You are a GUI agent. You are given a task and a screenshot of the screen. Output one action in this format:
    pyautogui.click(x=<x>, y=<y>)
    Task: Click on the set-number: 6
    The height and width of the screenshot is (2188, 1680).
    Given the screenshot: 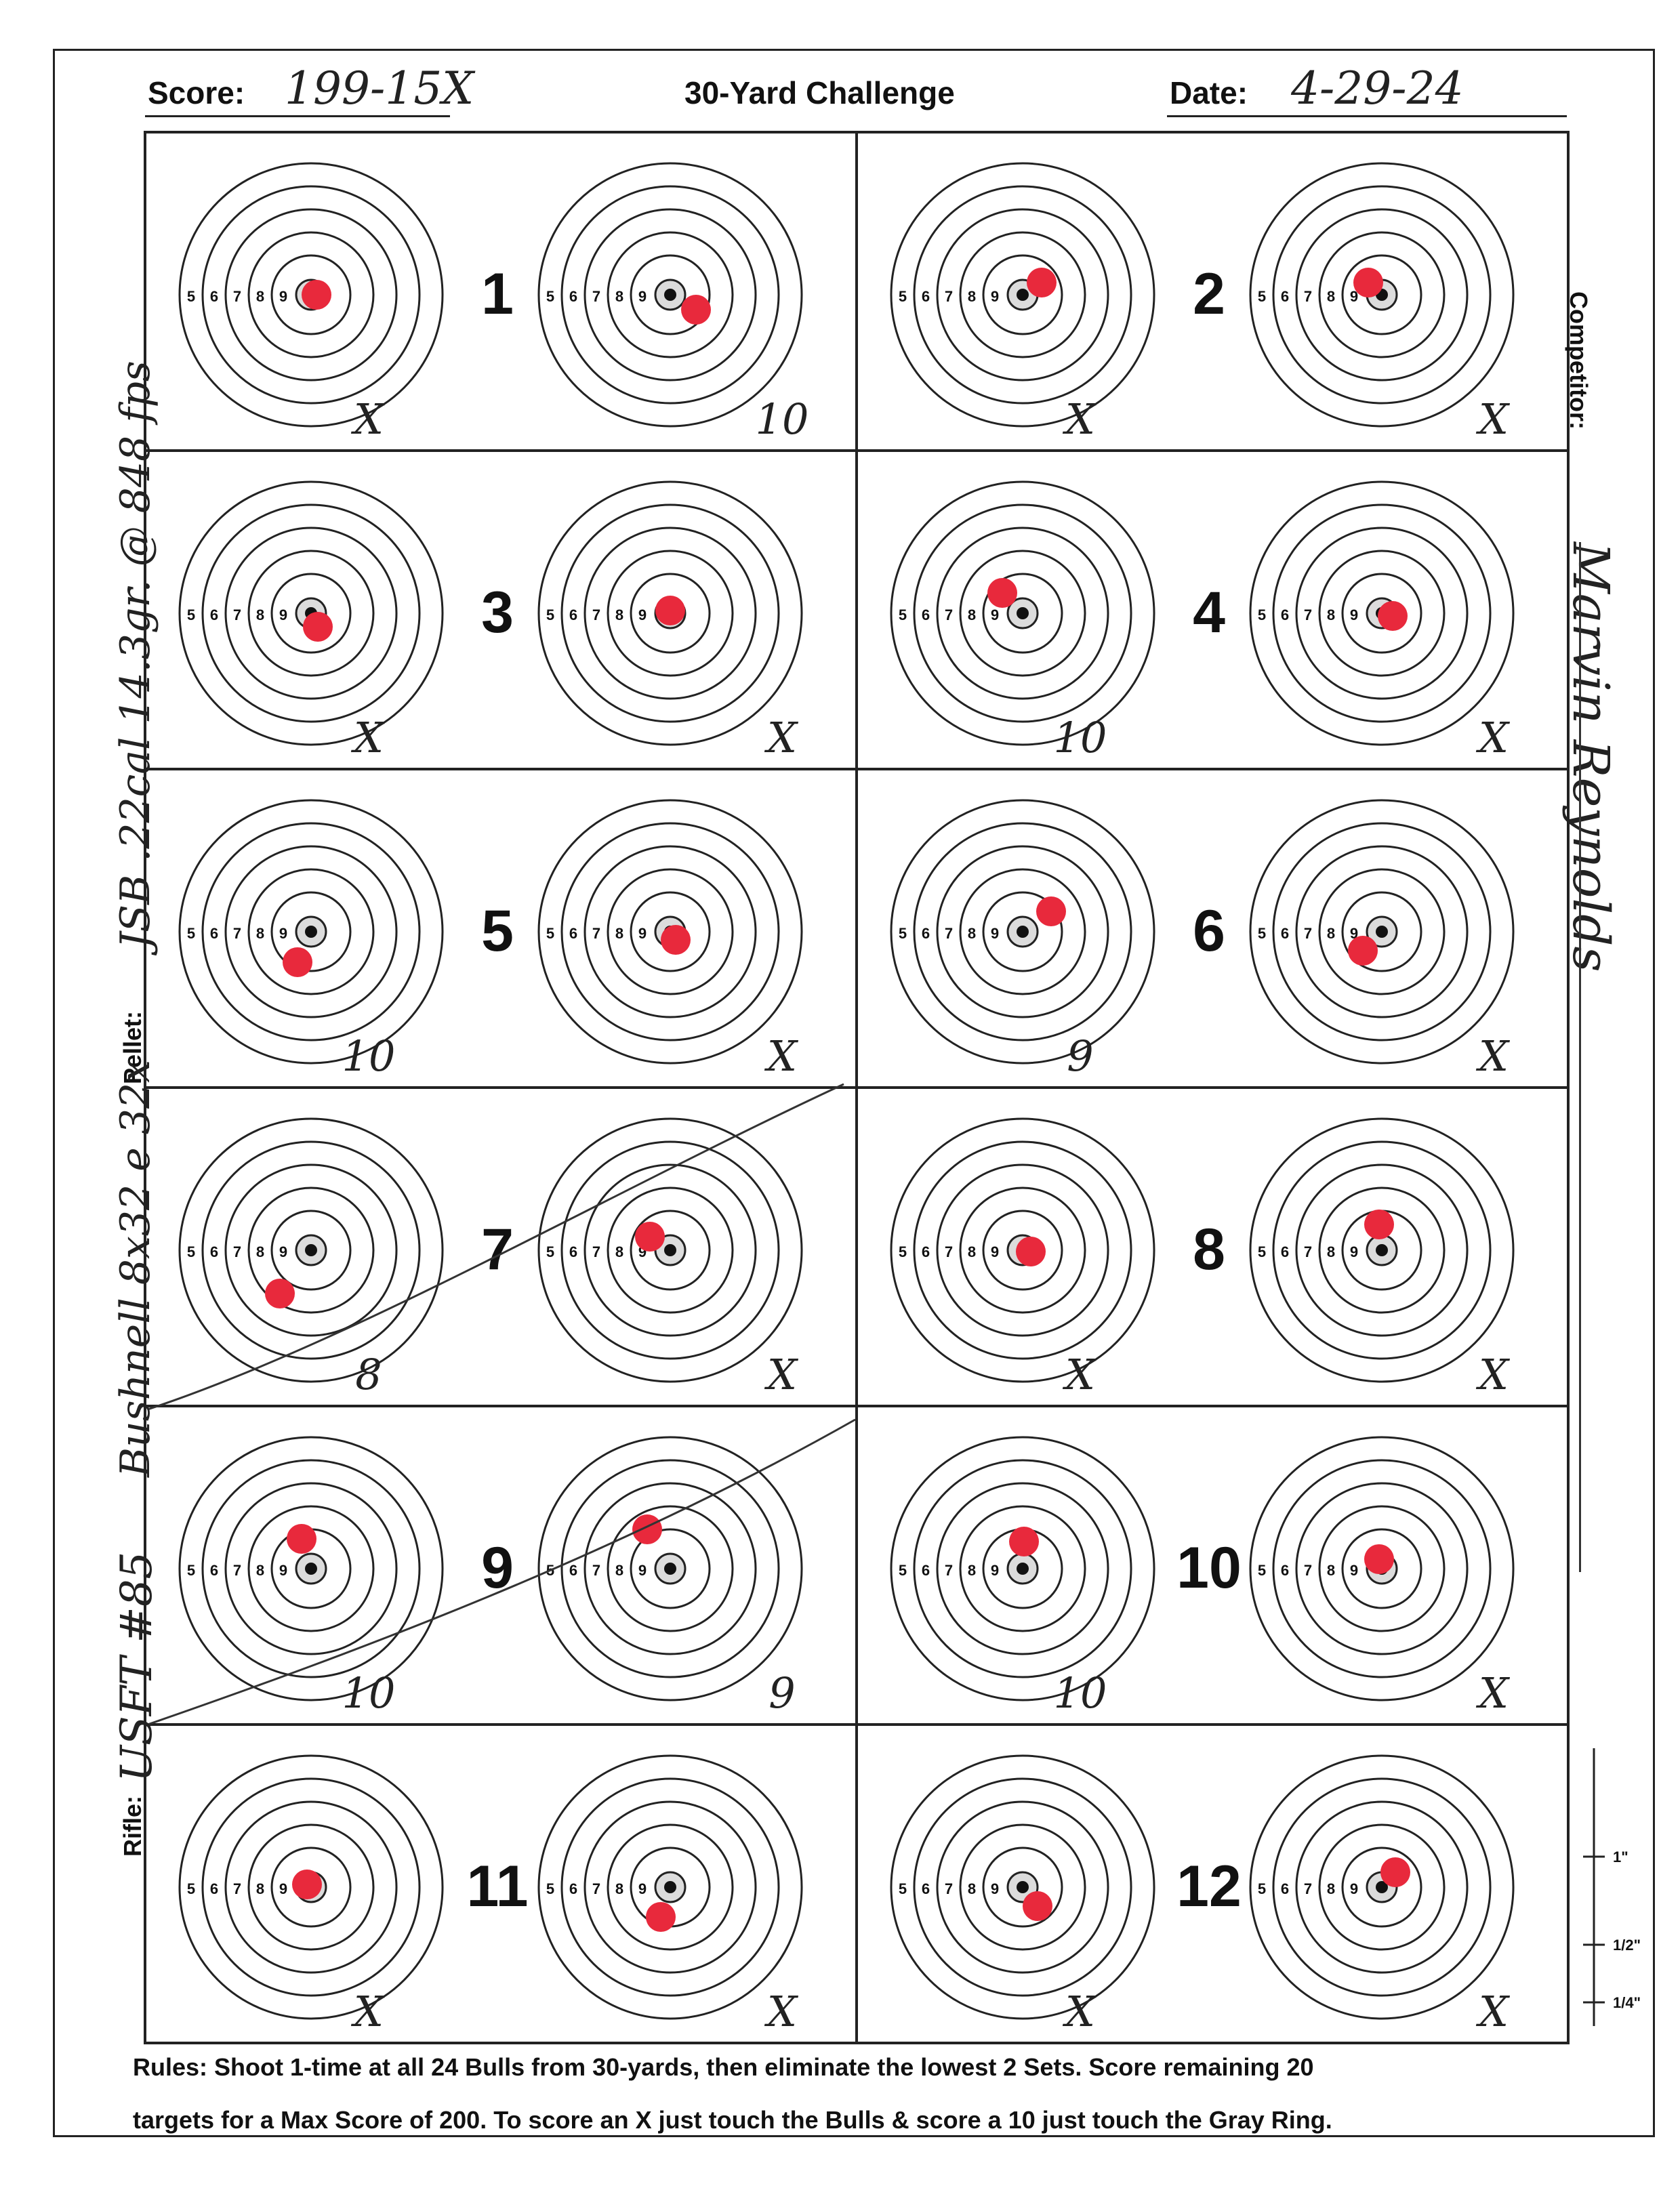 What is the action you would take?
    pyautogui.click(x=1209, y=931)
    